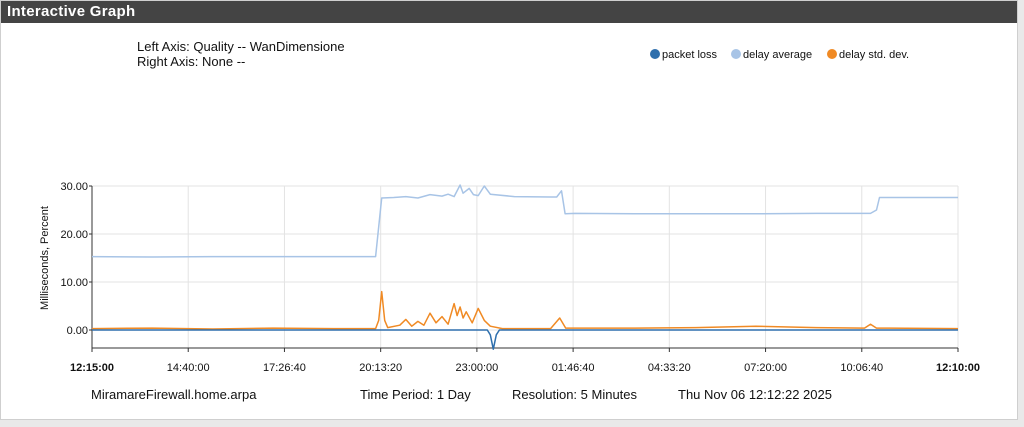  I want to click on legend-item: packet loss, so click(684, 55).